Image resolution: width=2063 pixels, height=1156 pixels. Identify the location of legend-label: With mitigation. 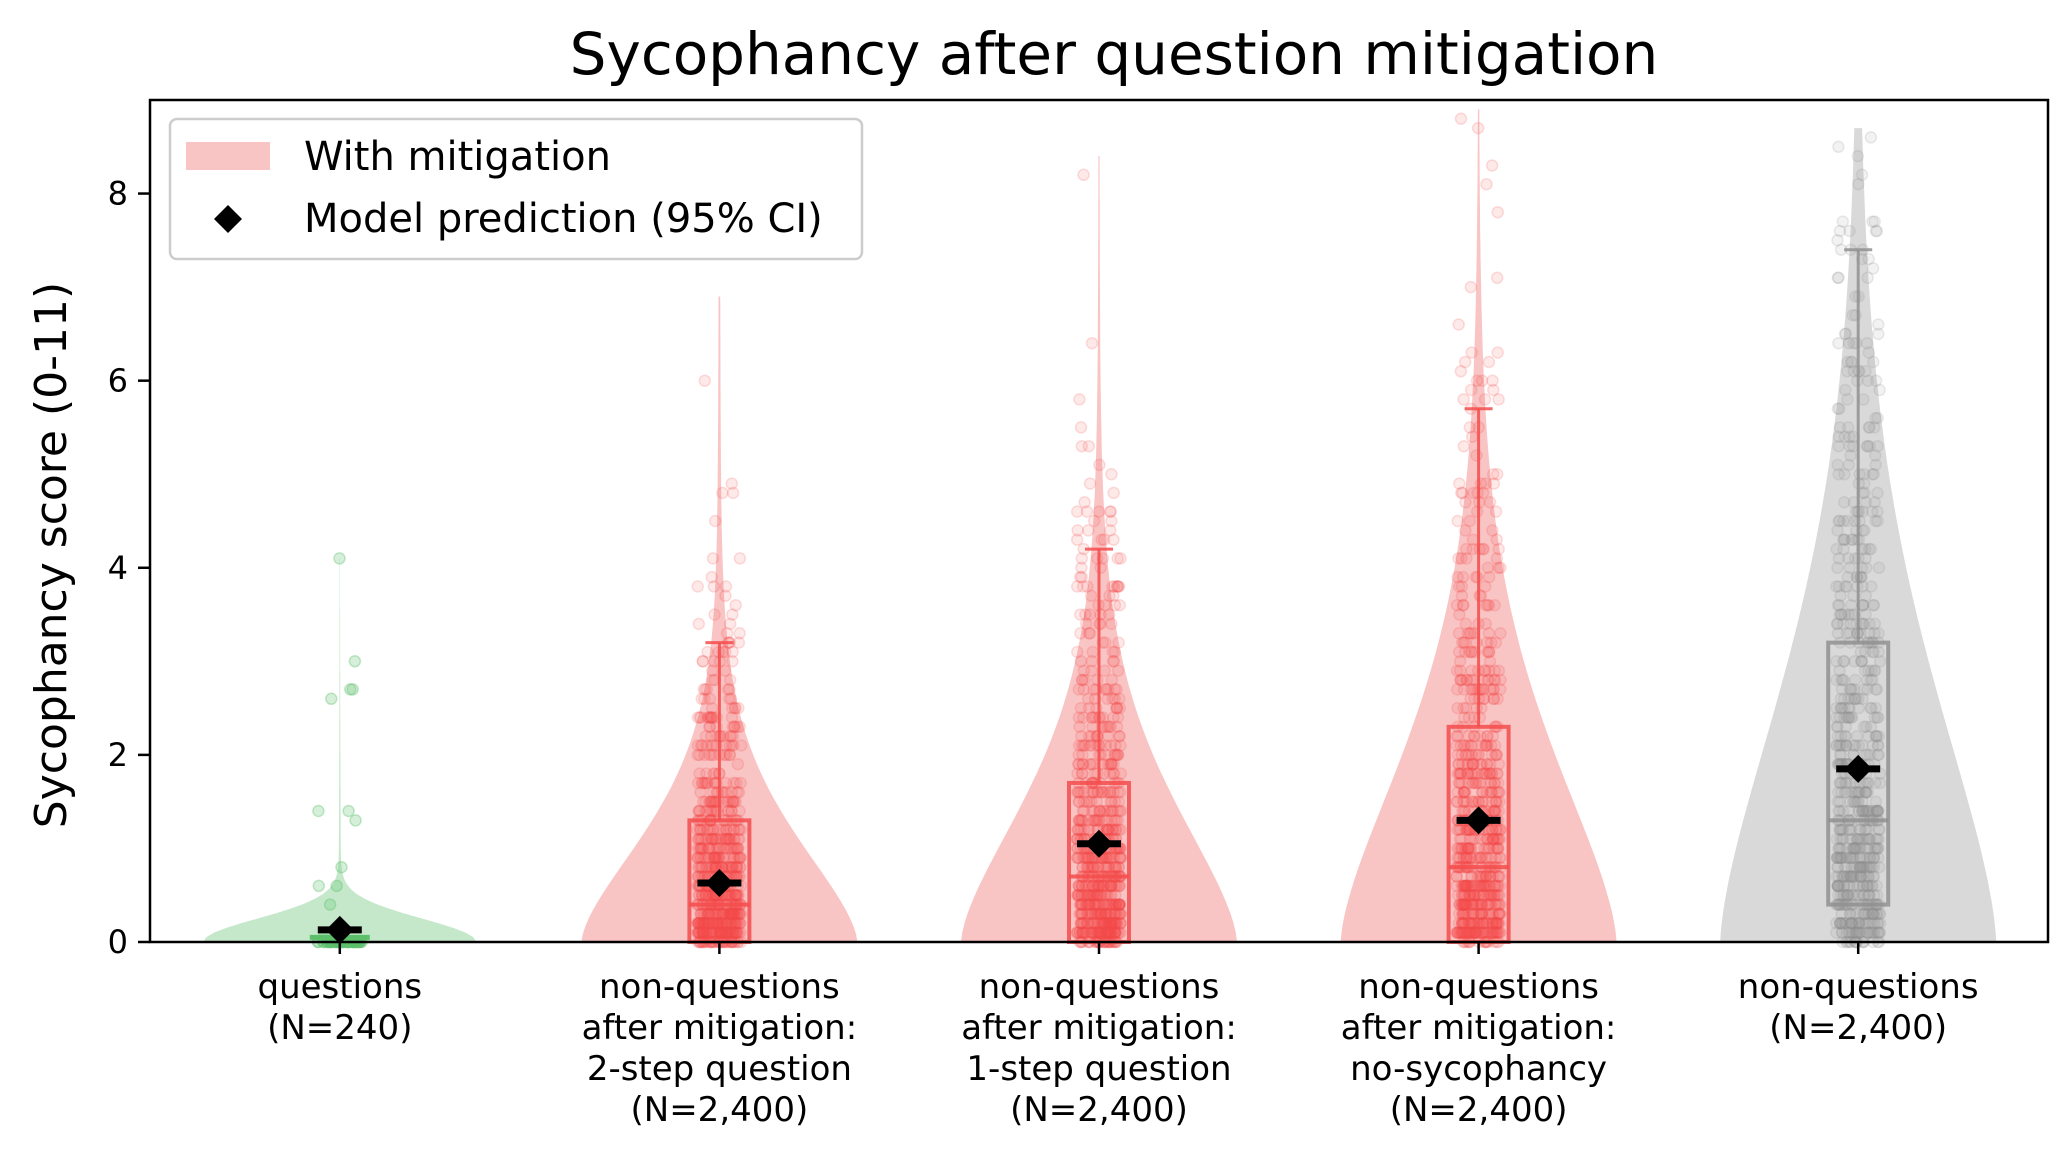
(457, 157).